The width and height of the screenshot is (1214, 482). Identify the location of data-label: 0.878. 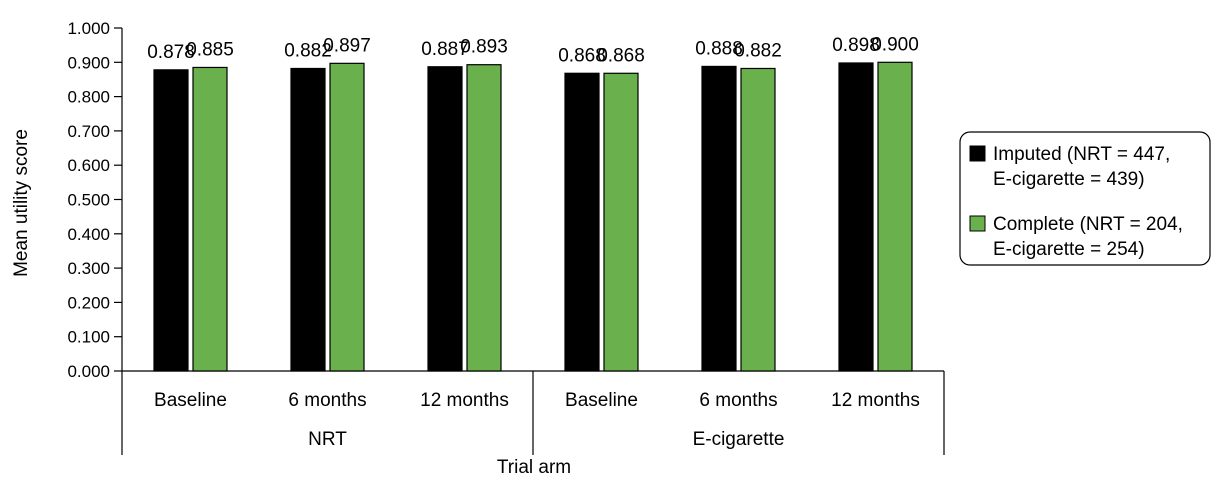
(171, 52).